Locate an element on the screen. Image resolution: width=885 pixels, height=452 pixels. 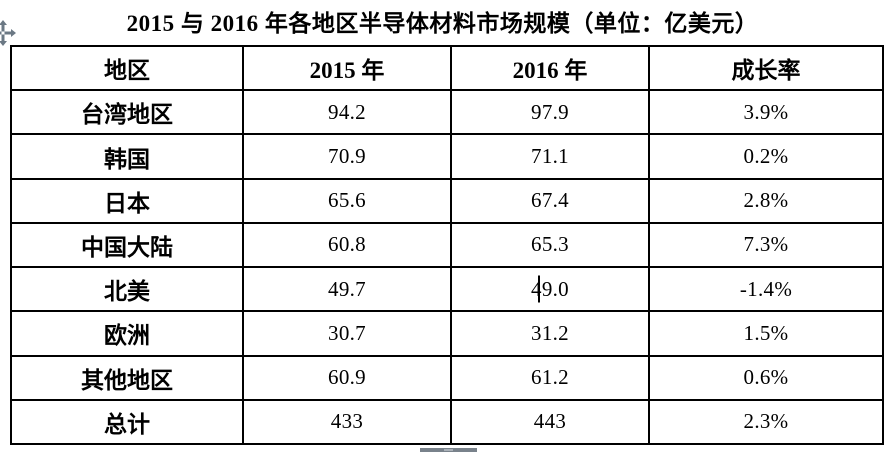
cell-region: 其他地区 is located at coordinates (127, 377).